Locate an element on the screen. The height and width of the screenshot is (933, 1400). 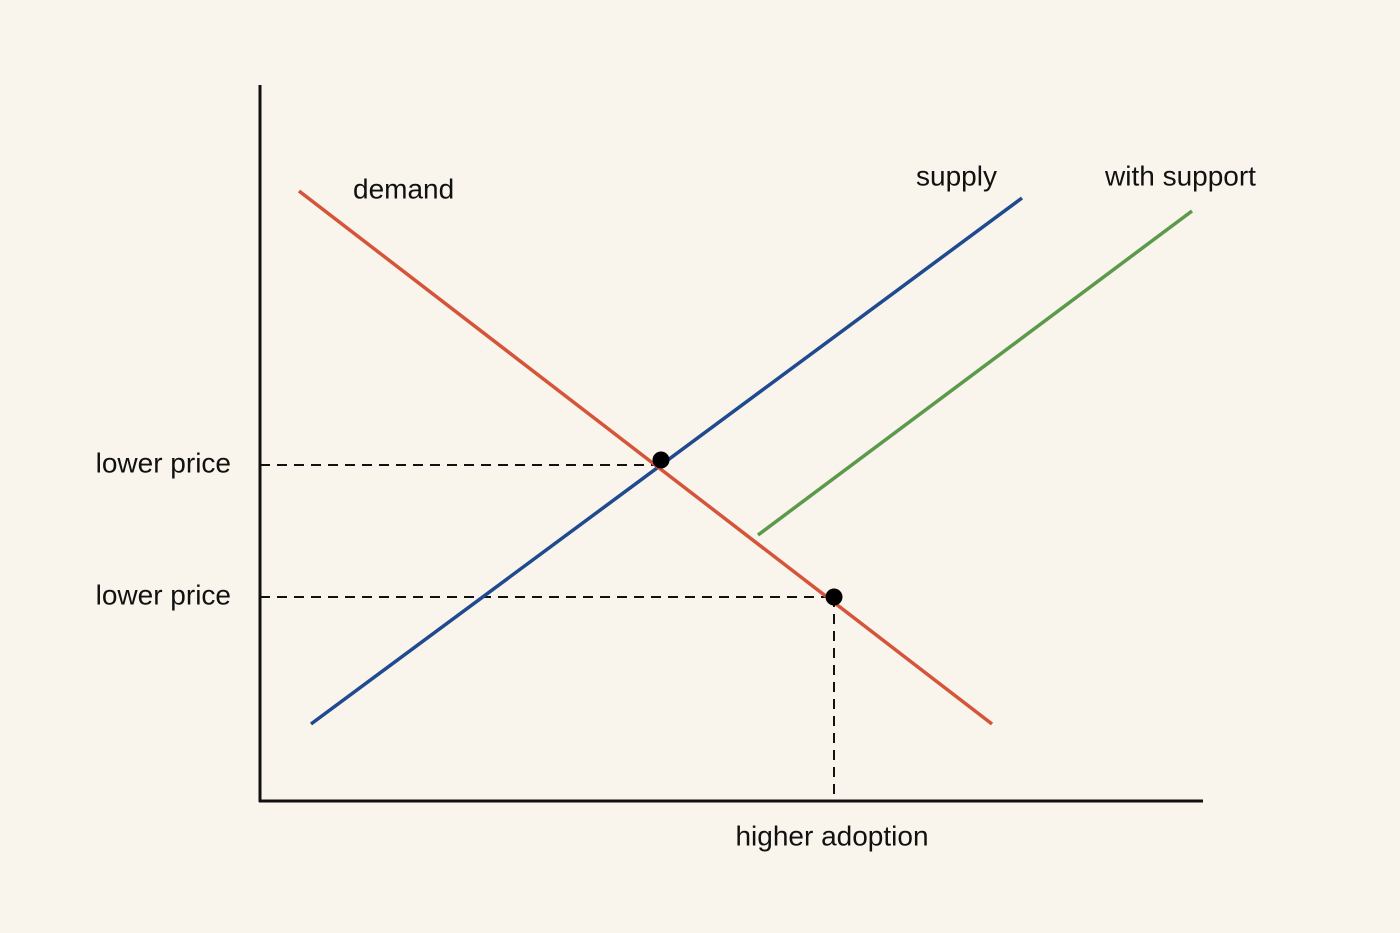
x-axis-label: higher adoption is located at coordinates (831, 835).